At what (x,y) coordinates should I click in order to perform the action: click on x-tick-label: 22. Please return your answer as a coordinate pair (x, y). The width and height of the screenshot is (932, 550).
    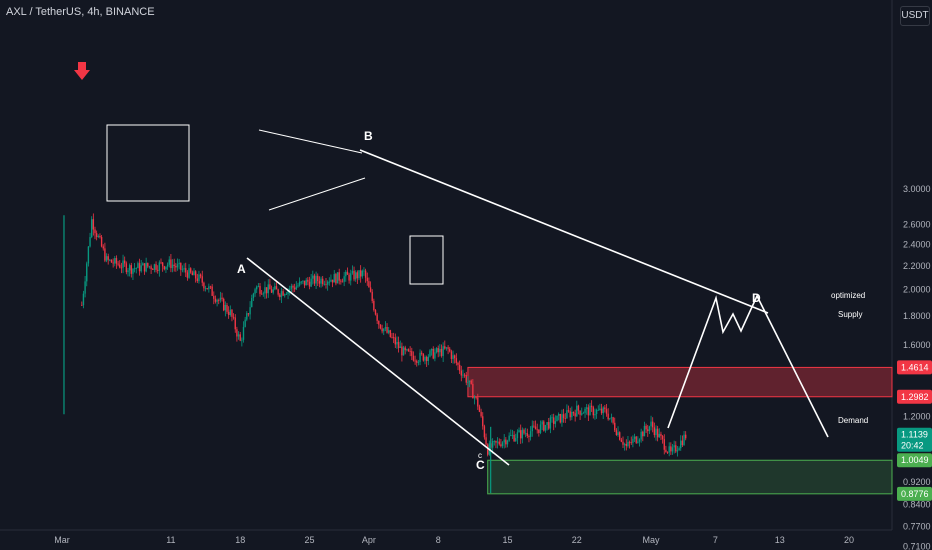
    Looking at the image, I should click on (577, 540).